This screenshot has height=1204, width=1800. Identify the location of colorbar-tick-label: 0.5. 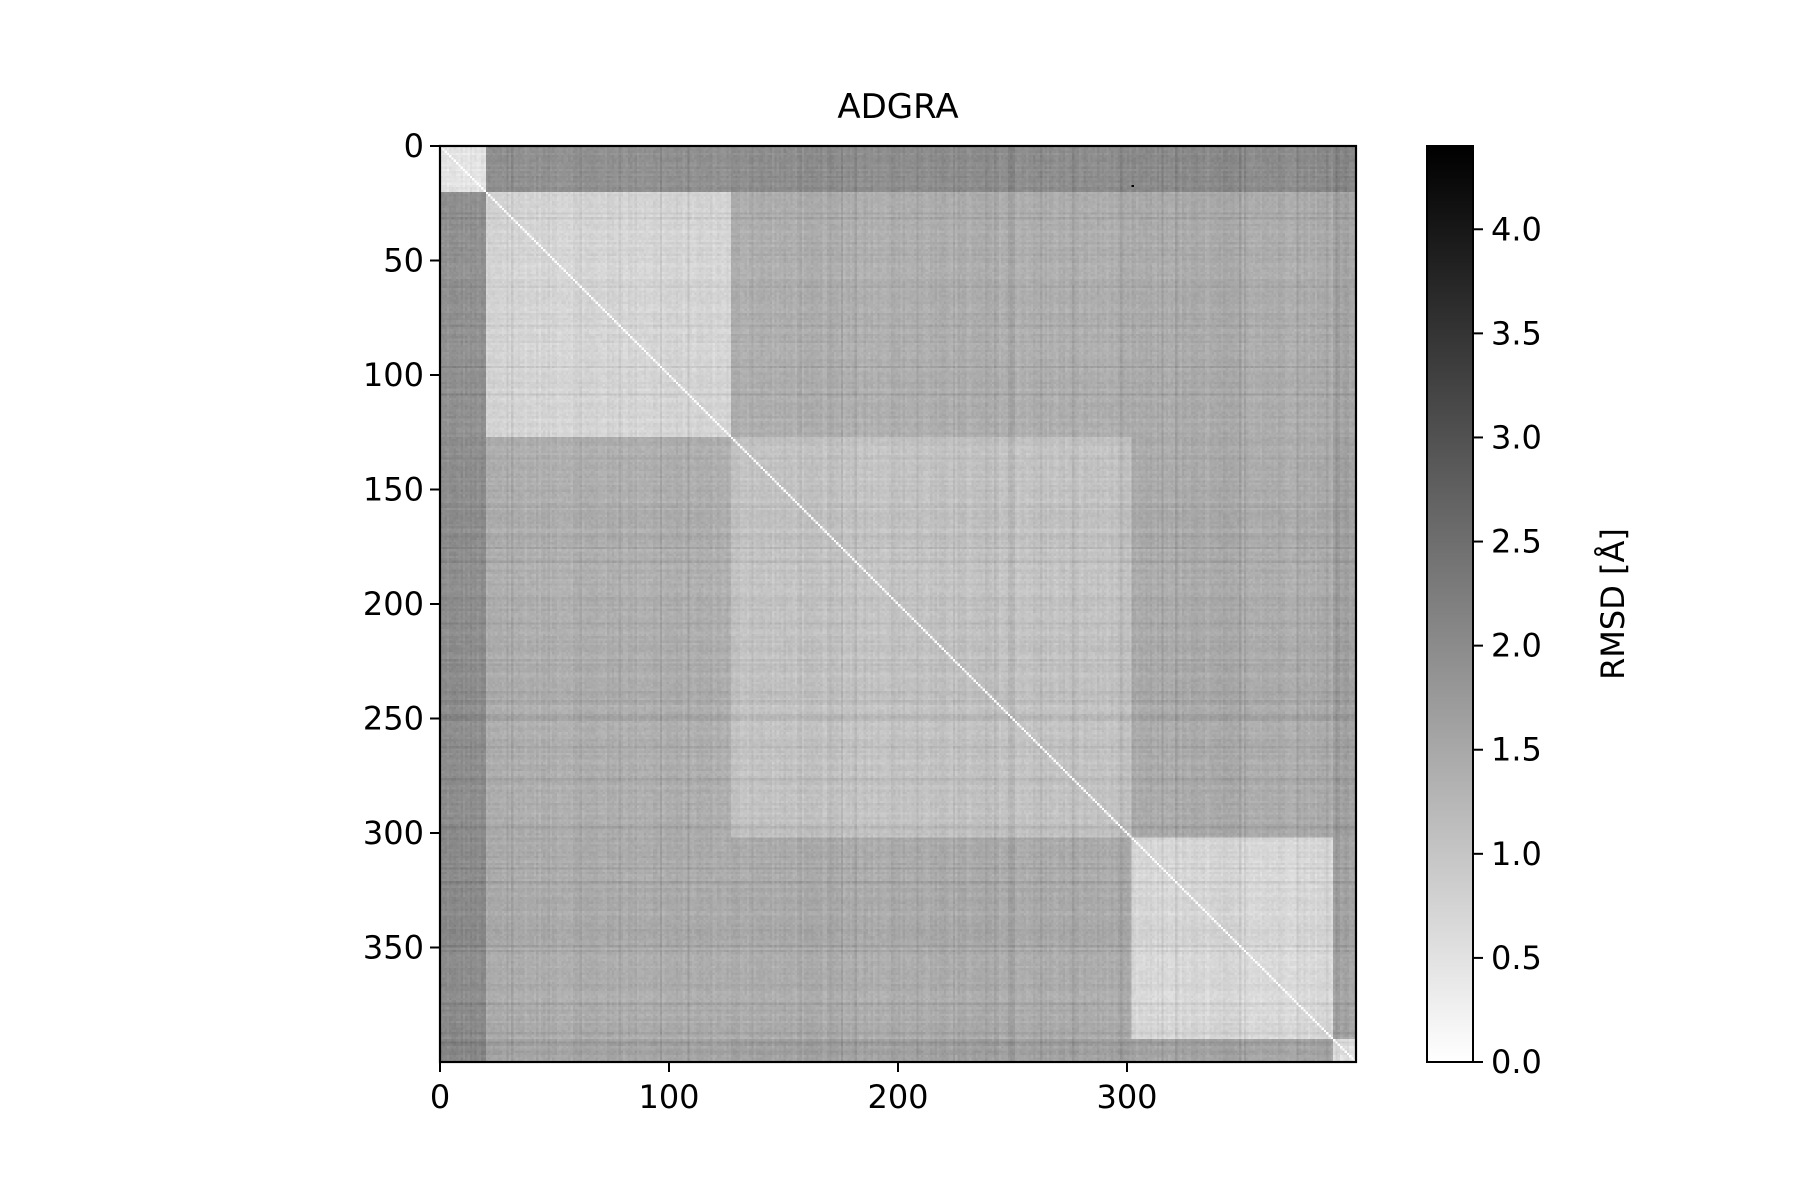
(1516, 958).